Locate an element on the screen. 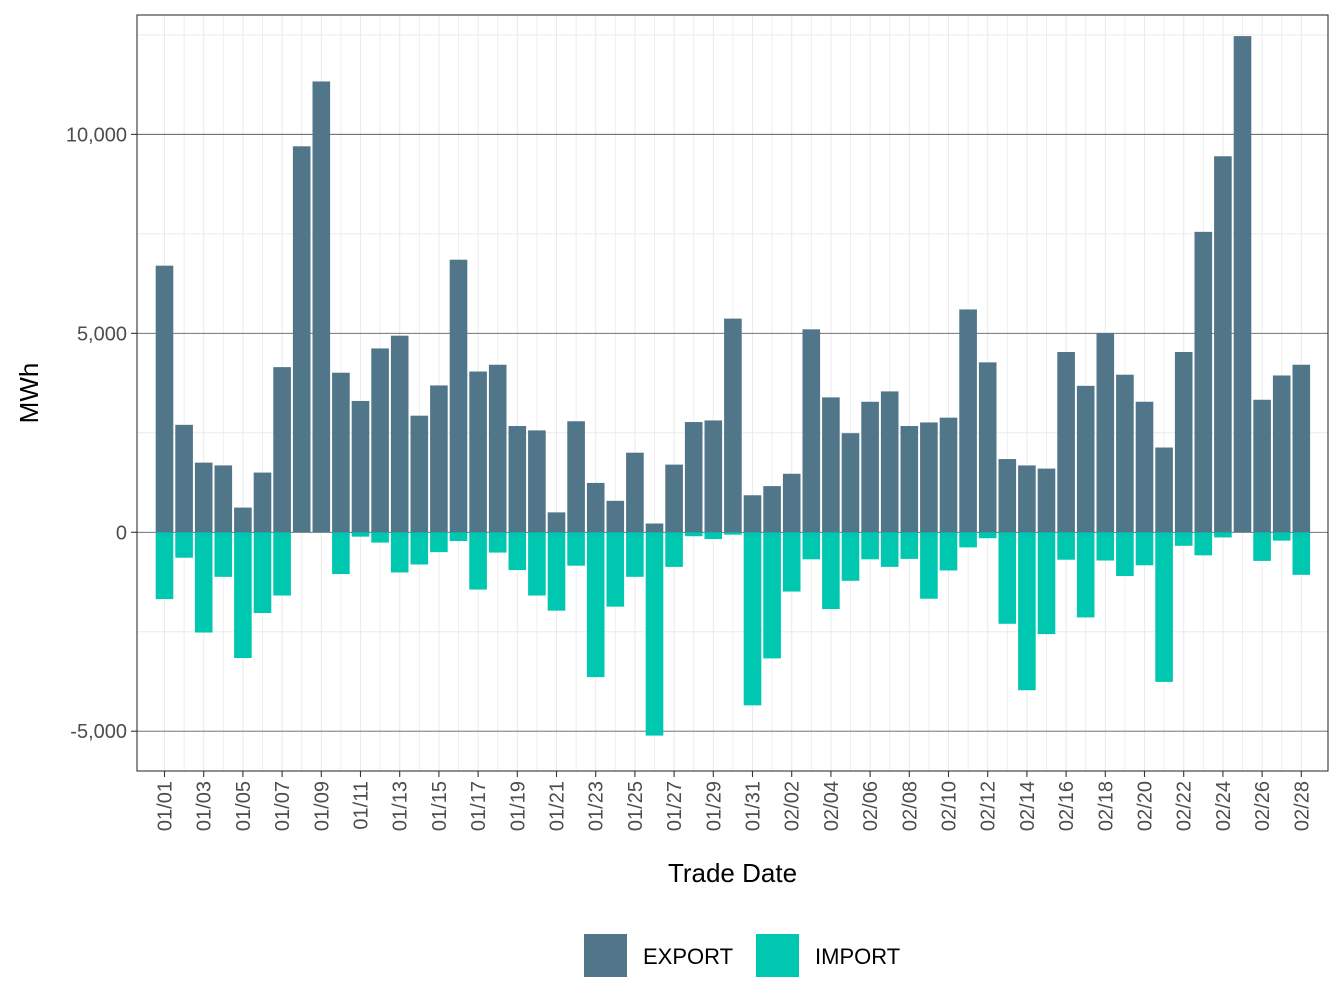 The height and width of the screenshot is (1008, 1344). x-tick-label: 02/04 is located at coordinates (832, 806).